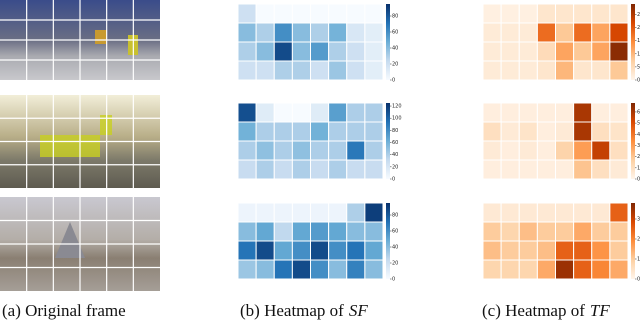  Describe the element at coordinates (600, 310) in the screenshot. I see `caption-emphasis: TF` at that location.